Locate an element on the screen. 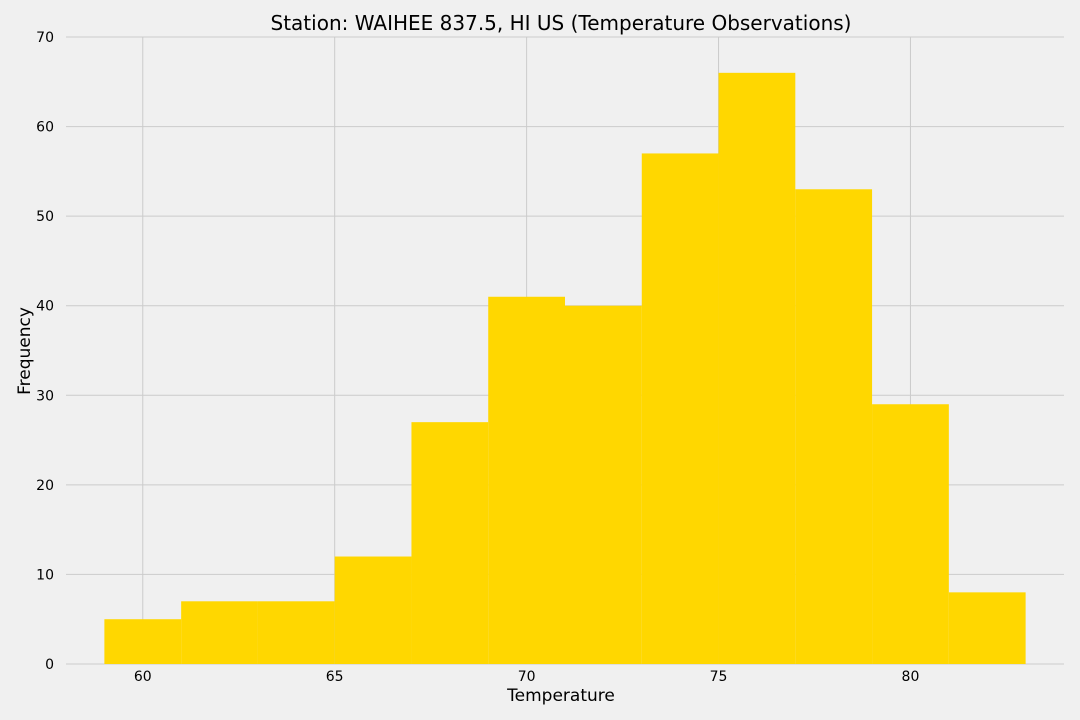 This screenshot has height=720, width=1080. y-tick-label: 20 is located at coordinates (45, 486).